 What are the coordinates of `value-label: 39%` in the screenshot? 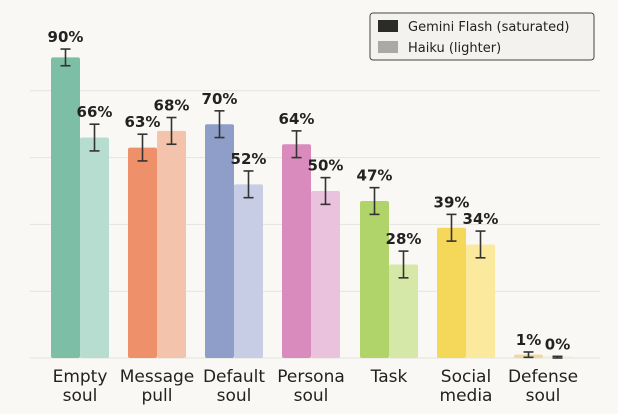 It's located at (452, 202).